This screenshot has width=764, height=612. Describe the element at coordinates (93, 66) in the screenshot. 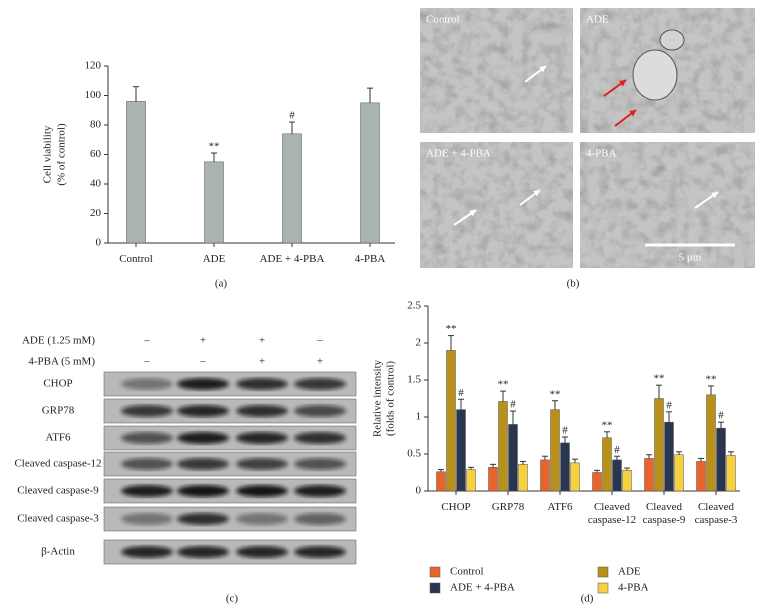

I see `y-tick-label: 120` at that location.